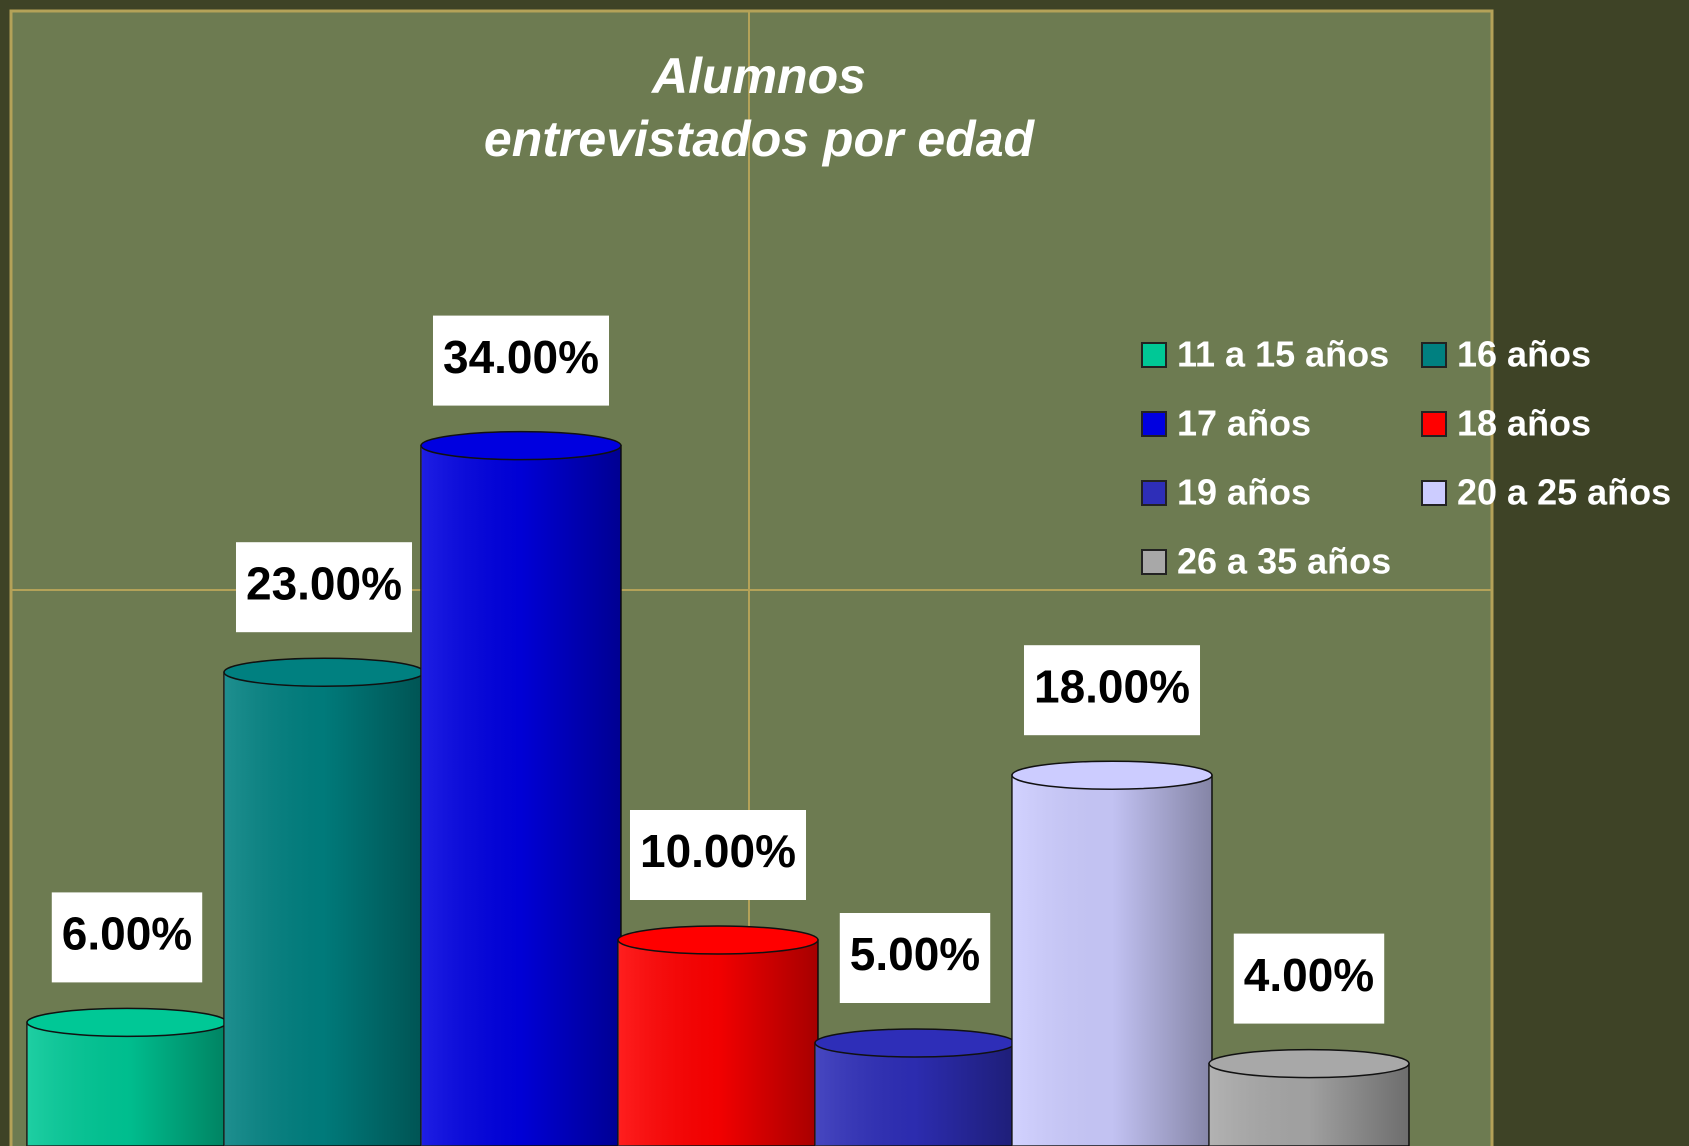 The width and height of the screenshot is (1689, 1146). I want to click on legend-label: 19 años, so click(1244, 492).